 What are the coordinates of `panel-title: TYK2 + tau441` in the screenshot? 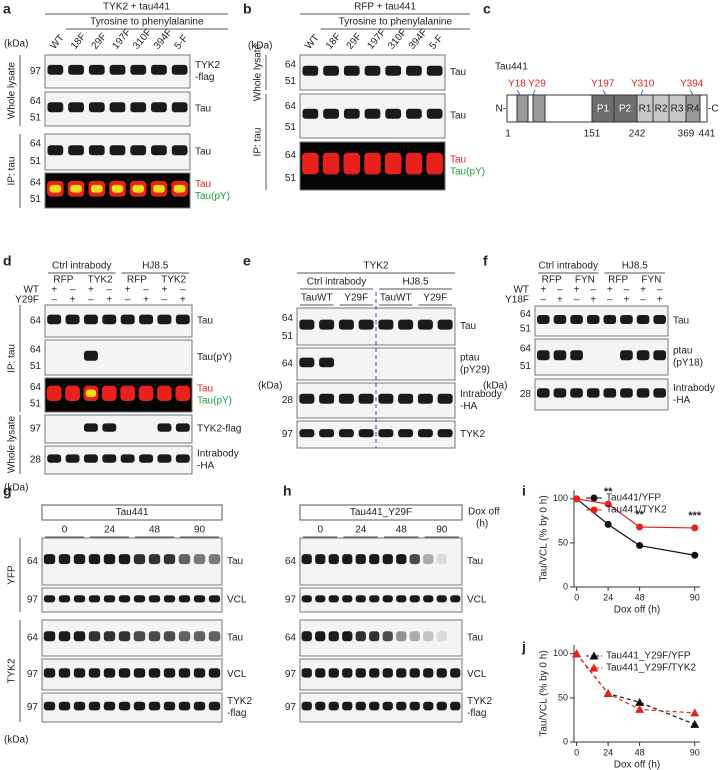 It's located at (136, 7).